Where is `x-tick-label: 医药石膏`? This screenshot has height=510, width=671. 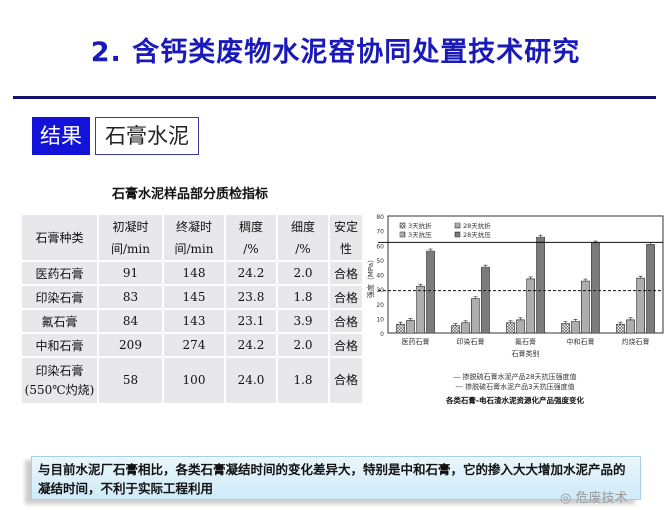
x-tick-label: 医药石膏 is located at coordinates (416, 341).